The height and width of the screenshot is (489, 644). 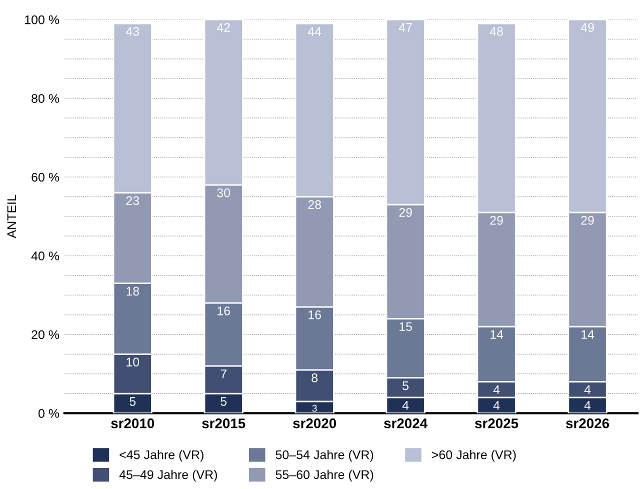 What do you see at coordinates (496, 31) in the screenshot?
I see `data-label: 48` at bounding box center [496, 31].